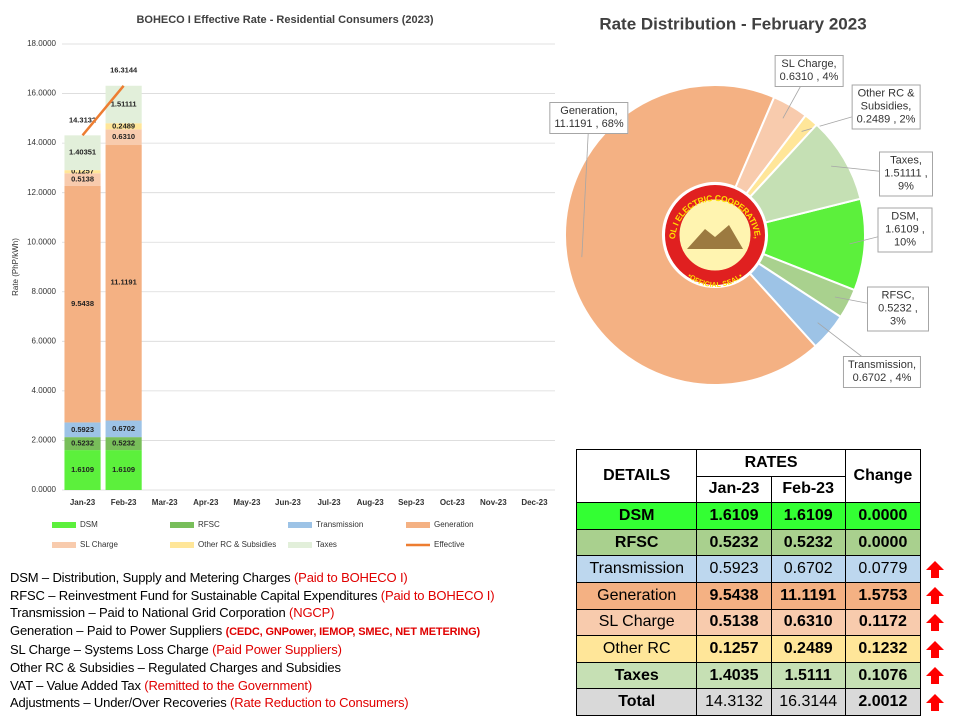 Image resolution: width=960 pixels, height=720 pixels. I want to click on x-tick-label: Nov-23, so click(493, 502).